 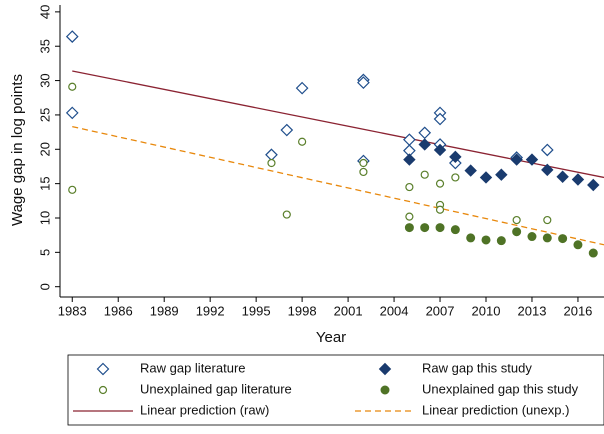 What do you see at coordinates (216, 388) in the screenshot?
I see `legend-label: Unexplained gap literature` at bounding box center [216, 388].